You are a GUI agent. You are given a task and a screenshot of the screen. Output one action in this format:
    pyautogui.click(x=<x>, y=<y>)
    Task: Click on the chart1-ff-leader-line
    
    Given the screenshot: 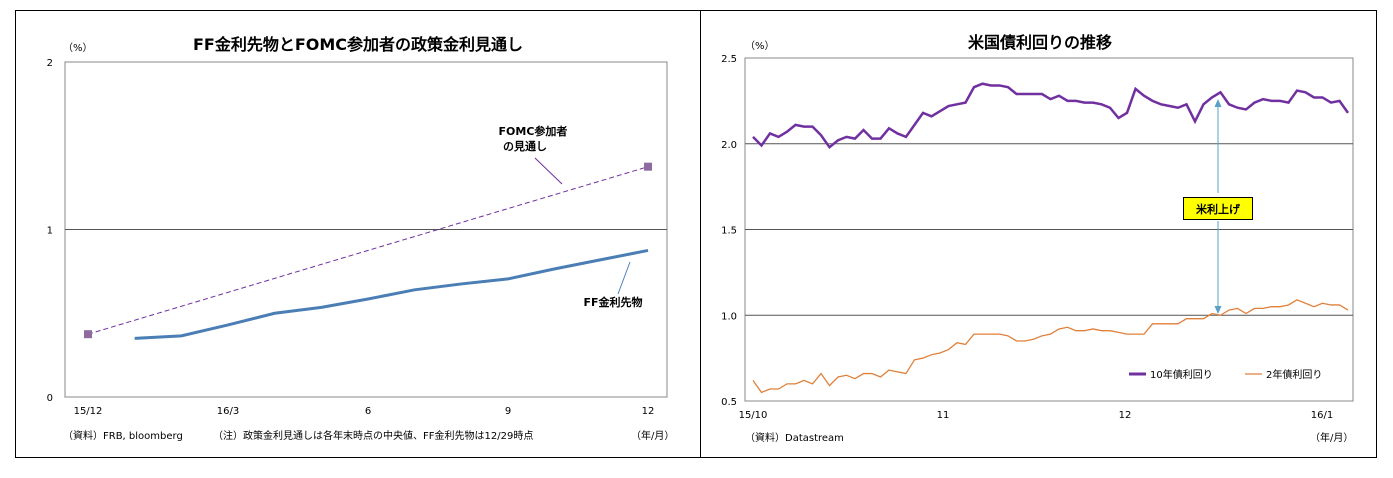 What is the action you would take?
    pyautogui.click(x=624, y=278)
    